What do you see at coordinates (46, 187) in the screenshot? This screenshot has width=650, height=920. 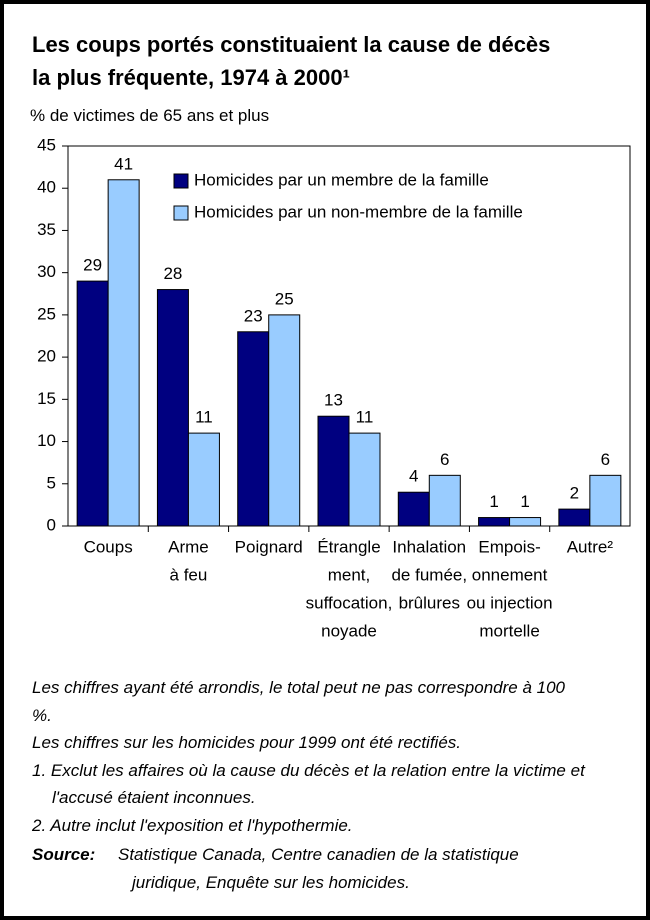 I see `y-tick-label: 40` at bounding box center [46, 187].